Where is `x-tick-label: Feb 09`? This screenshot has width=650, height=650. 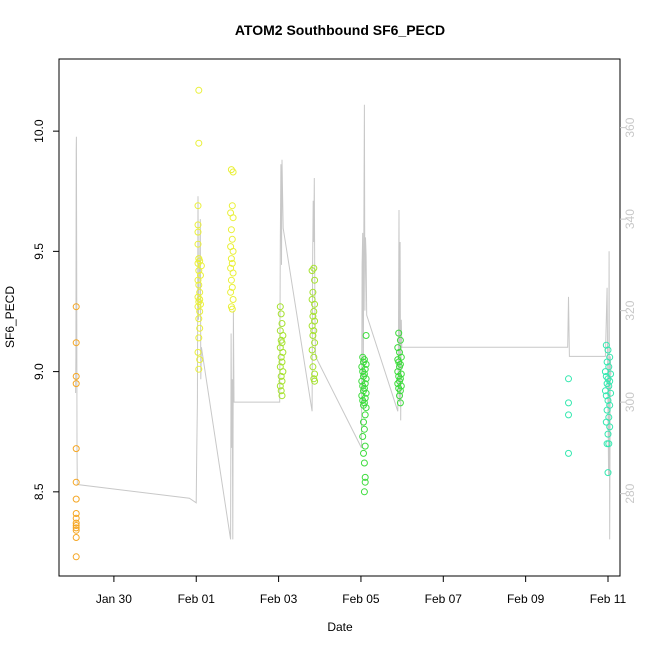
x-tick-label: Feb 09 is located at coordinates (526, 599).